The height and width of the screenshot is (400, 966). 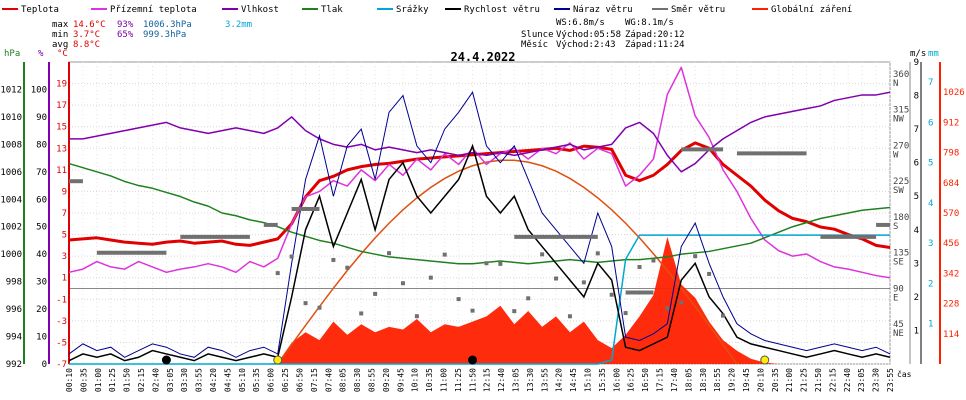 I want to click on x-tick-label: 01:50, so click(x=127, y=380).